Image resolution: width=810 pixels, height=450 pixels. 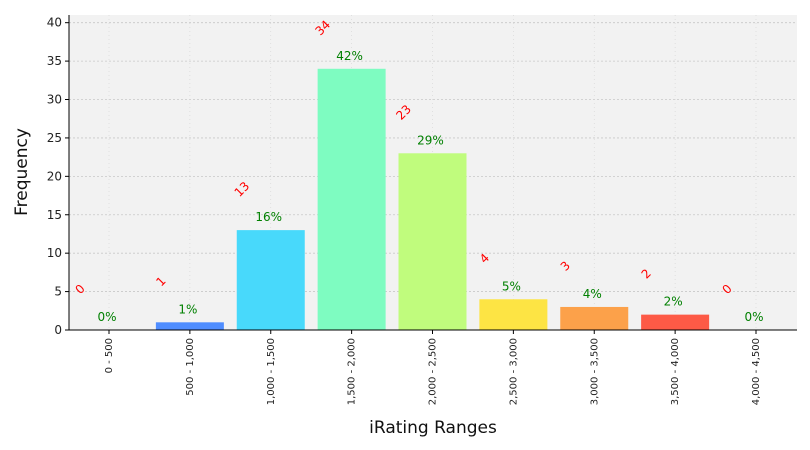 I want to click on percent-label: 16%, so click(x=268, y=217).